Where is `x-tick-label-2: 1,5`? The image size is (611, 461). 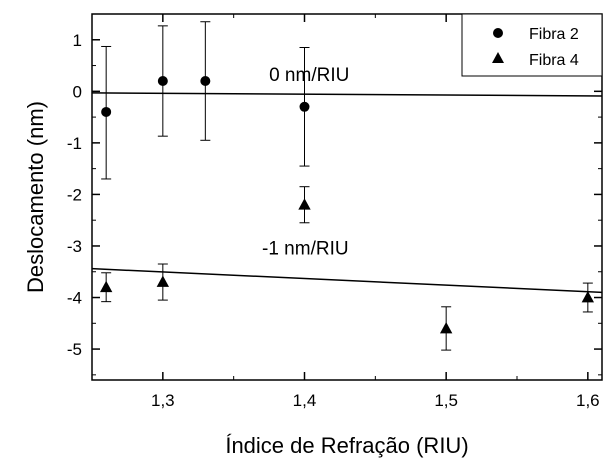
x-tick-label-2: 1,5 is located at coordinates (446, 400).